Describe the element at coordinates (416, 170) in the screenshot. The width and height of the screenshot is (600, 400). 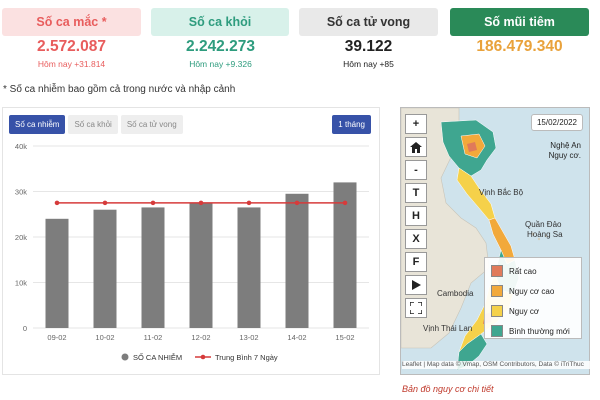
I see `zoom-out-button: -` at that location.